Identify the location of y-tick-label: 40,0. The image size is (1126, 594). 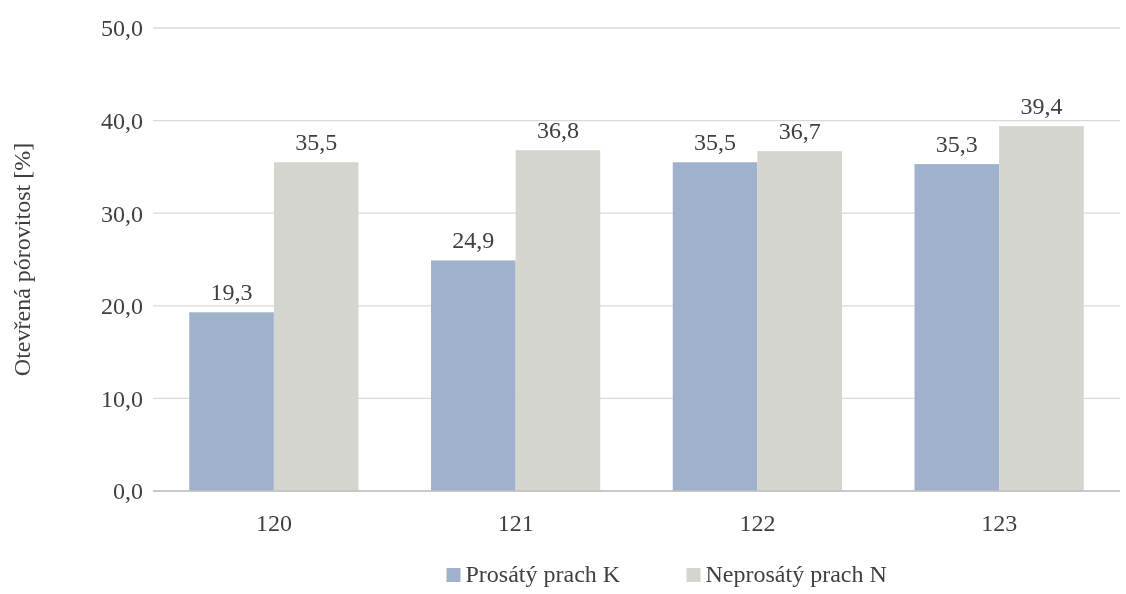
(122, 121).